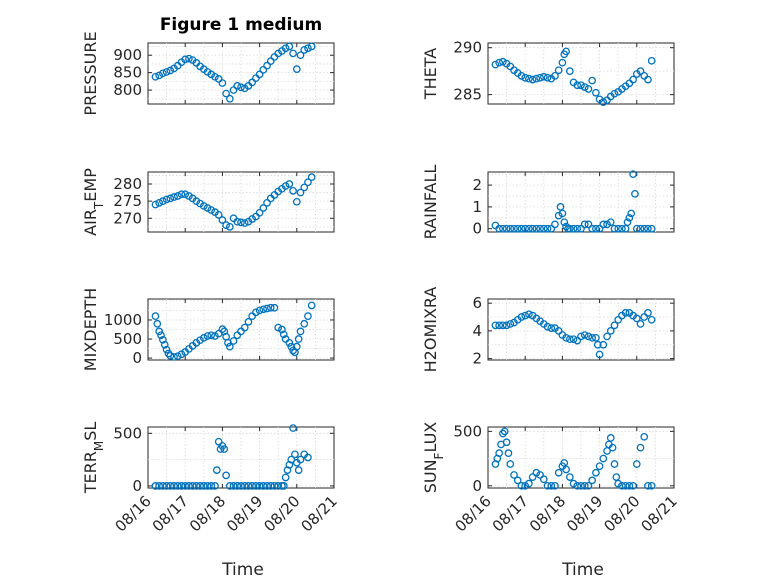  I want to click on y-tick-label: 500, so click(127, 339).